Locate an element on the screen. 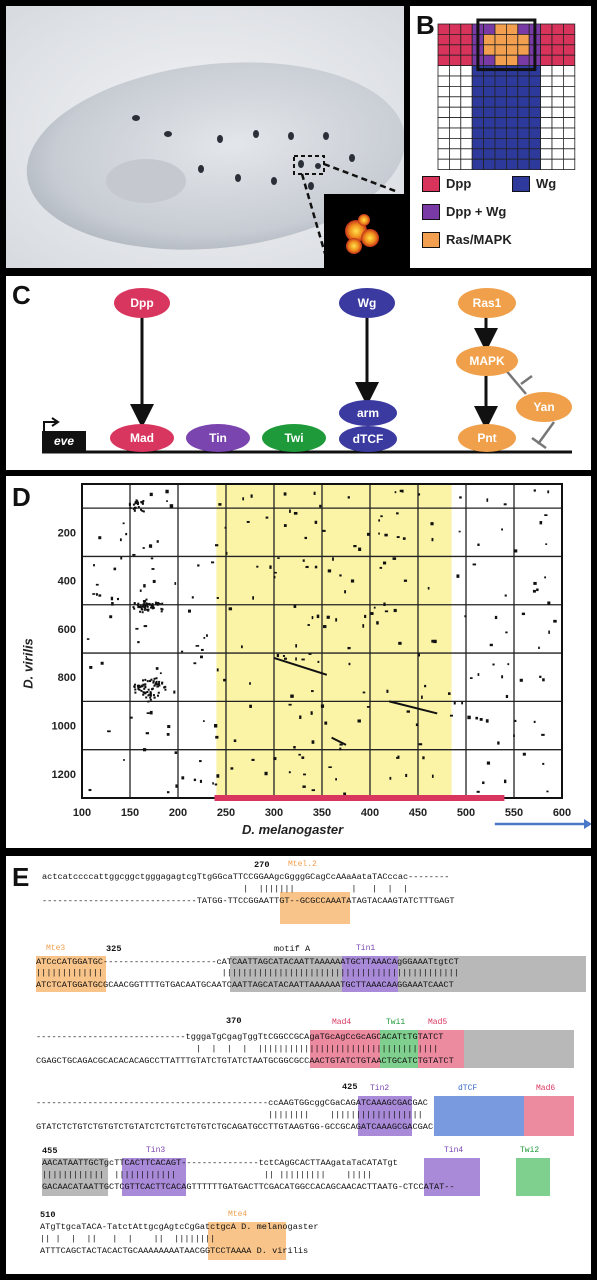  site-label: Tin3 is located at coordinates (156, 1150).